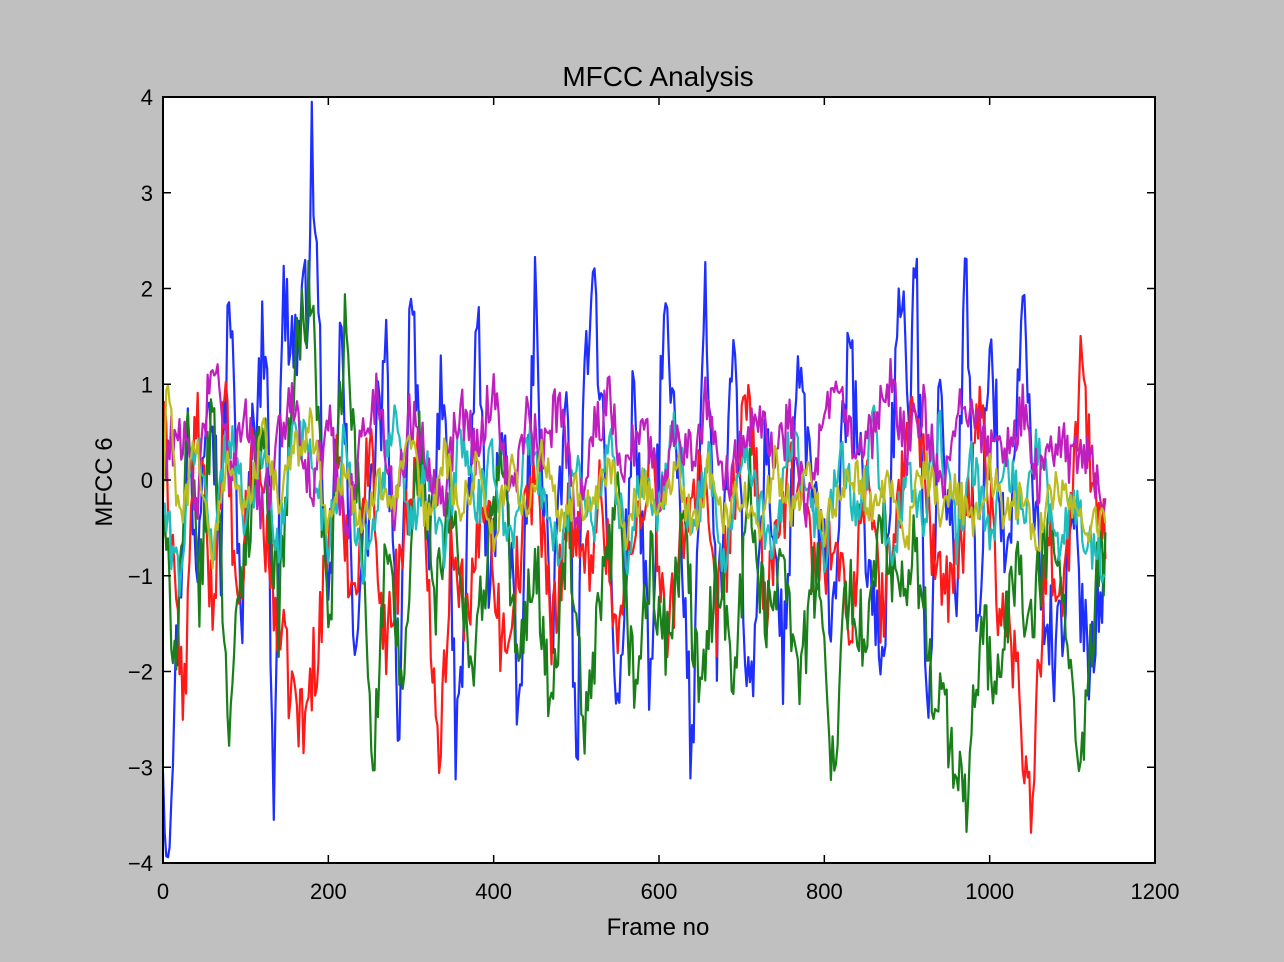 The width and height of the screenshot is (1284, 962). Describe the element at coordinates (147, 289) in the screenshot. I see `y-tick-label: 2` at that location.